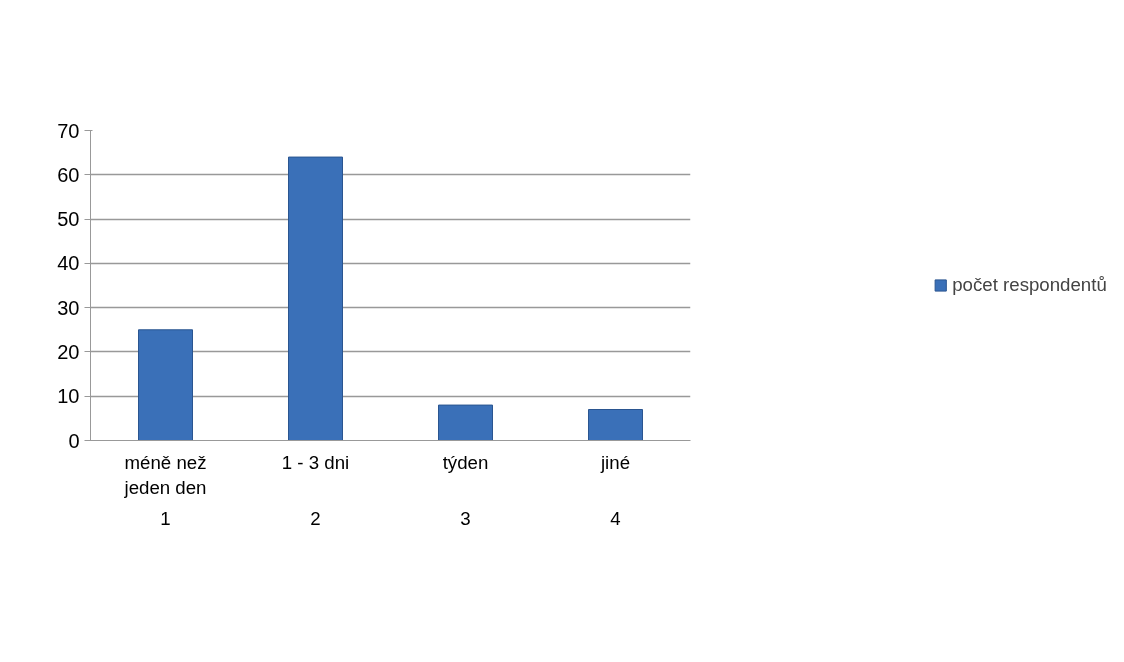 The width and height of the screenshot is (1124, 662). I want to click on y-tick-label: 0, so click(74, 440).